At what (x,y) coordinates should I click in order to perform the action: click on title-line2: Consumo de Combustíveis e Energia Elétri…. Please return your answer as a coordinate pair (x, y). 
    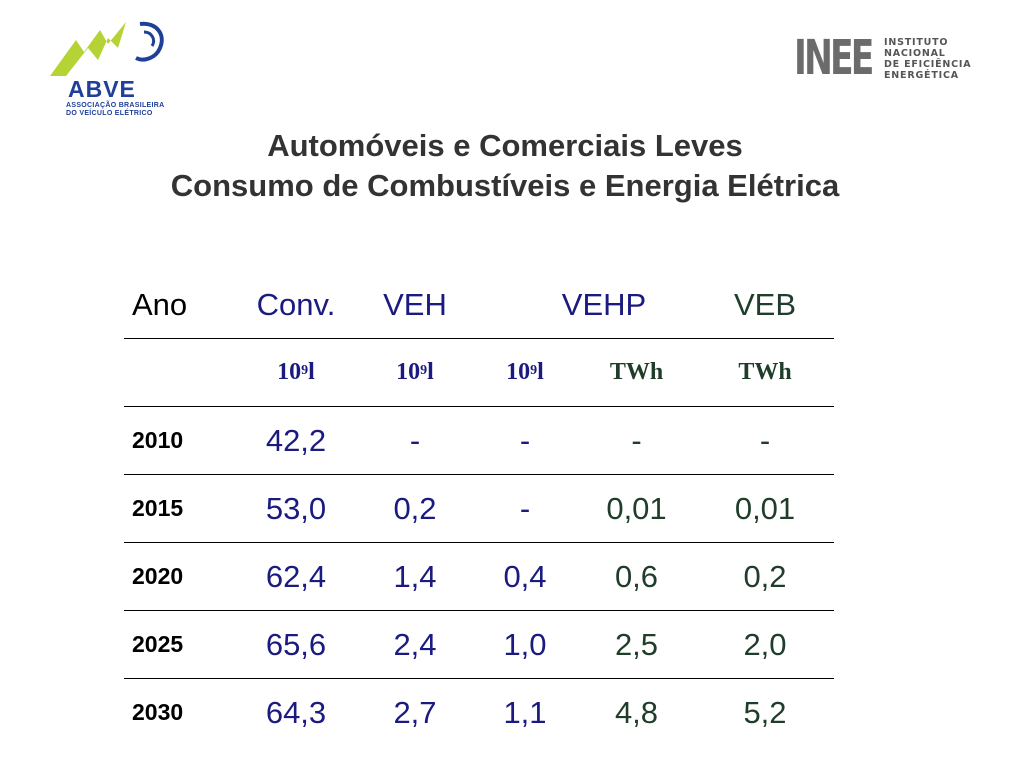
    Looking at the image, I should click on (505, 185).